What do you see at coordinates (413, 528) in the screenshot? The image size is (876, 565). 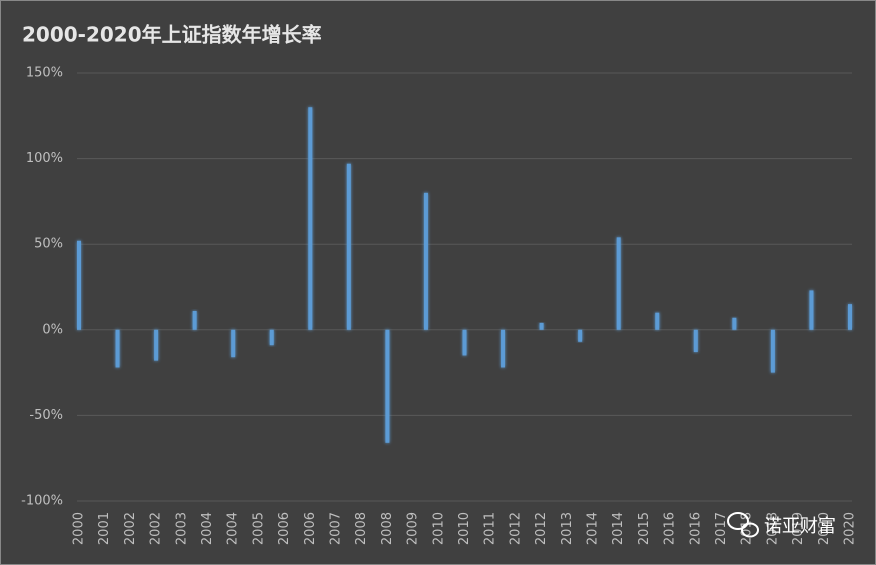 I see `x-tick-label: 2009` at bounding box center [413, 528].